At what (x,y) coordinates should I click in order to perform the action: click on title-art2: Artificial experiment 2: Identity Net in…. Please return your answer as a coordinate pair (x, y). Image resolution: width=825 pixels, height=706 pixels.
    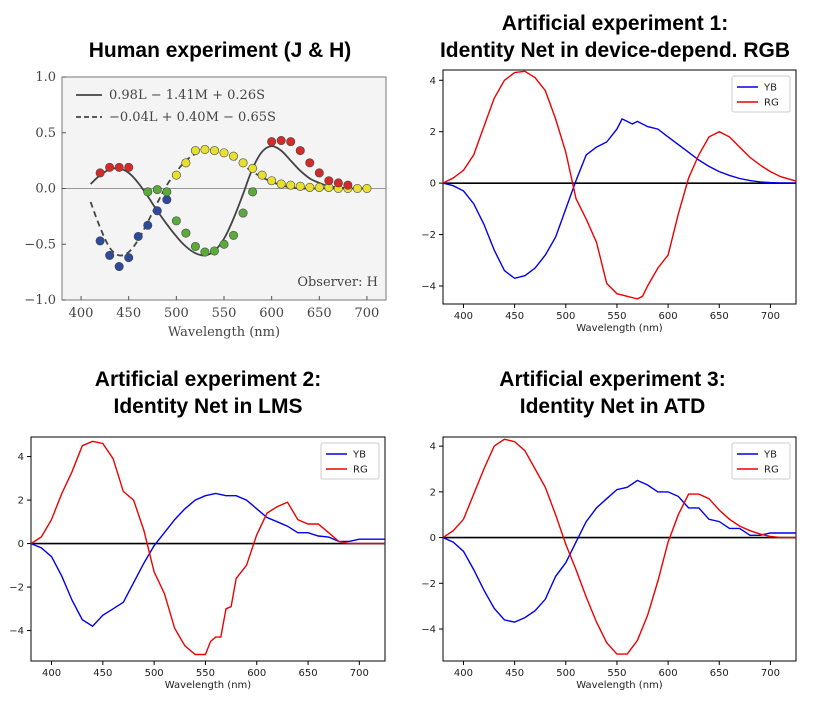
    Looking at the image, I should click on (208, 393).